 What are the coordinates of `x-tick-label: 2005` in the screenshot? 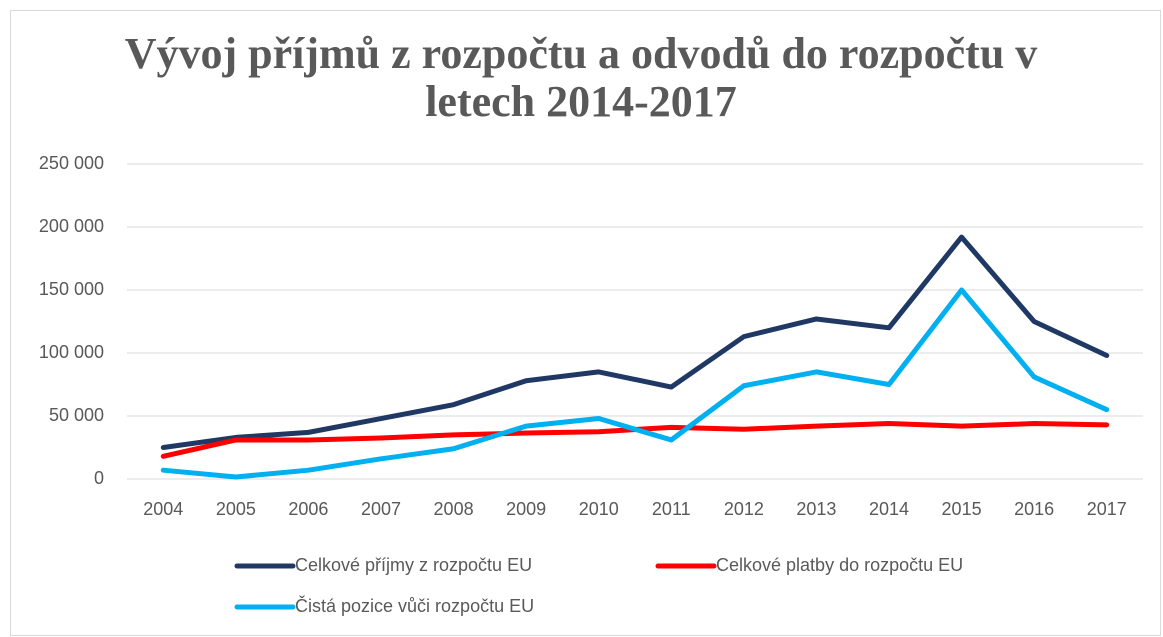 It's located at (236, 509).